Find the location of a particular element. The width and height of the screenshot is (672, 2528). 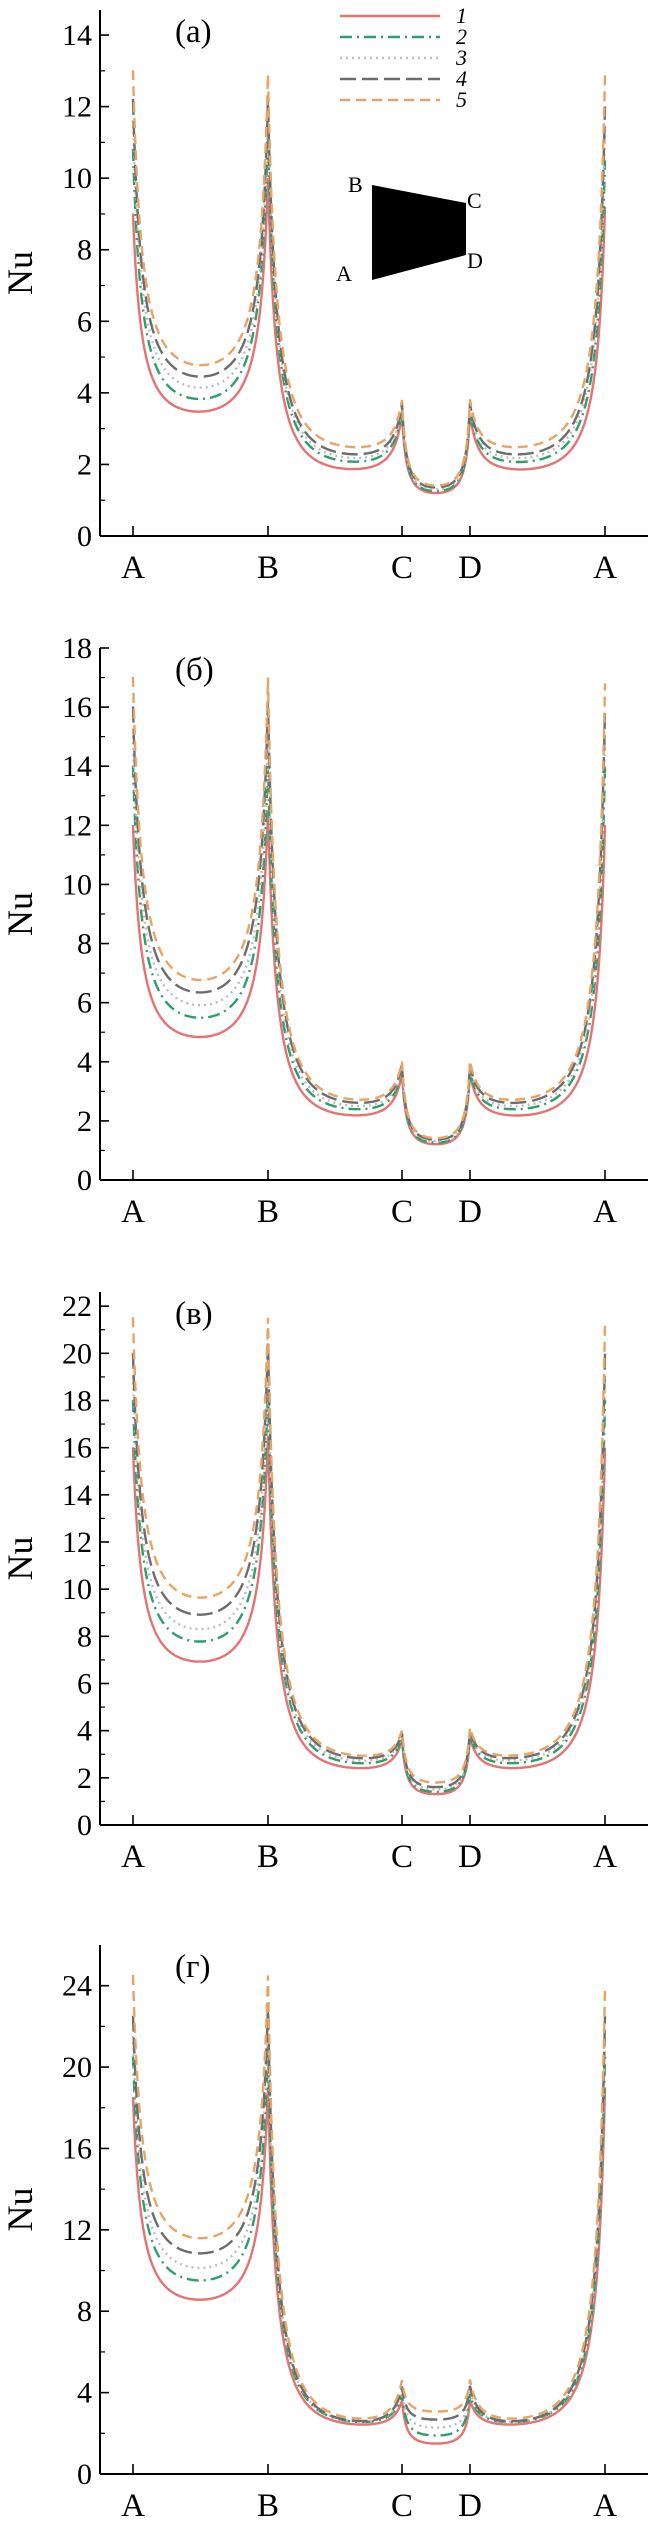

inset-vertex-label: D is located at coordinates (475, 260).